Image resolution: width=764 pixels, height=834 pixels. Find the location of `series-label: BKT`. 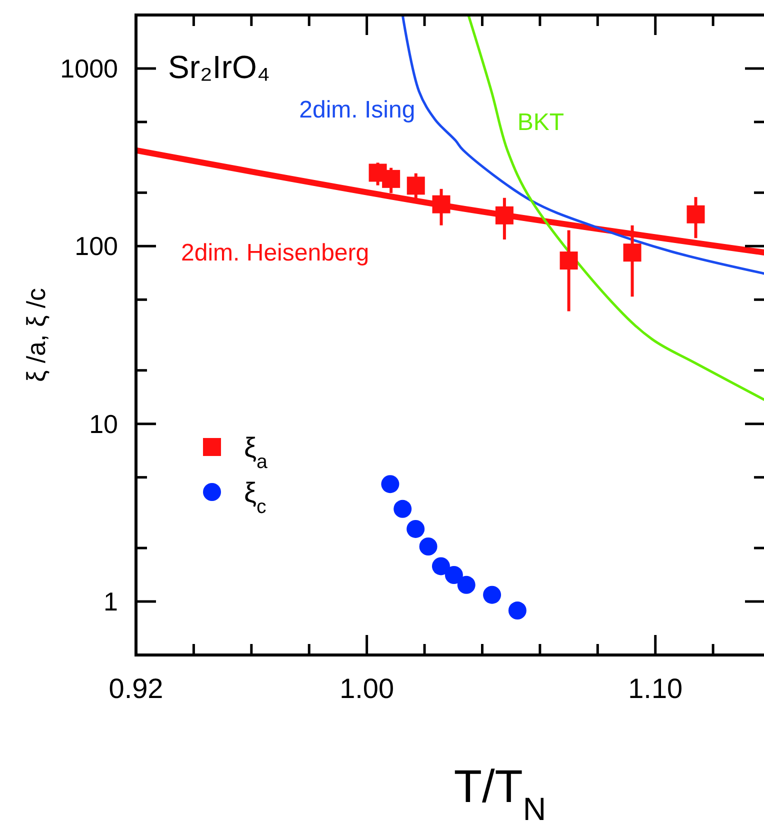

series-label: BKT is located at coordinates (540, 122).